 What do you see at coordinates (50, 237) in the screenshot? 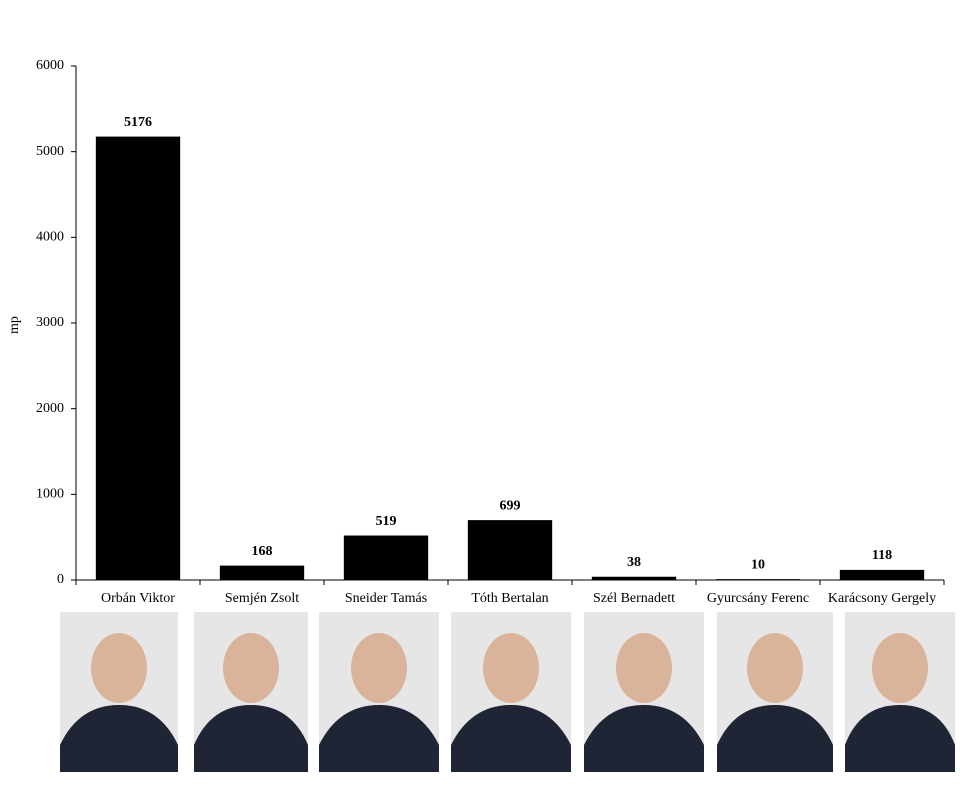
I see `y-tick-label: 4000` at bounding box center [50, 237].